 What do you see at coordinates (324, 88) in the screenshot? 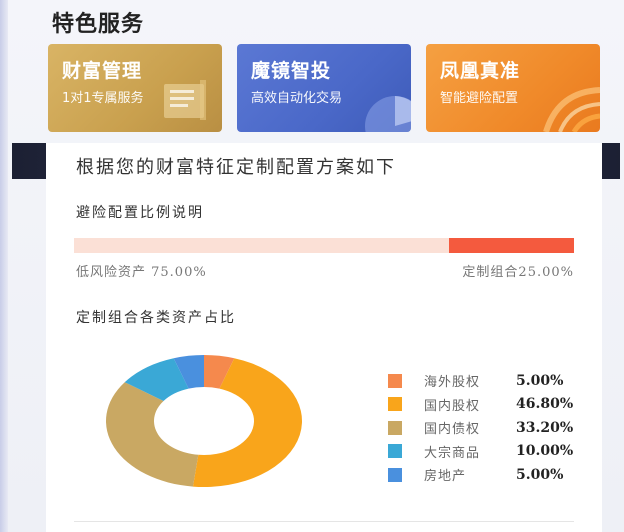
I see `robo-advisor-card: 魔镜智投 高效自动化交易` at bounding box center [324, 88].